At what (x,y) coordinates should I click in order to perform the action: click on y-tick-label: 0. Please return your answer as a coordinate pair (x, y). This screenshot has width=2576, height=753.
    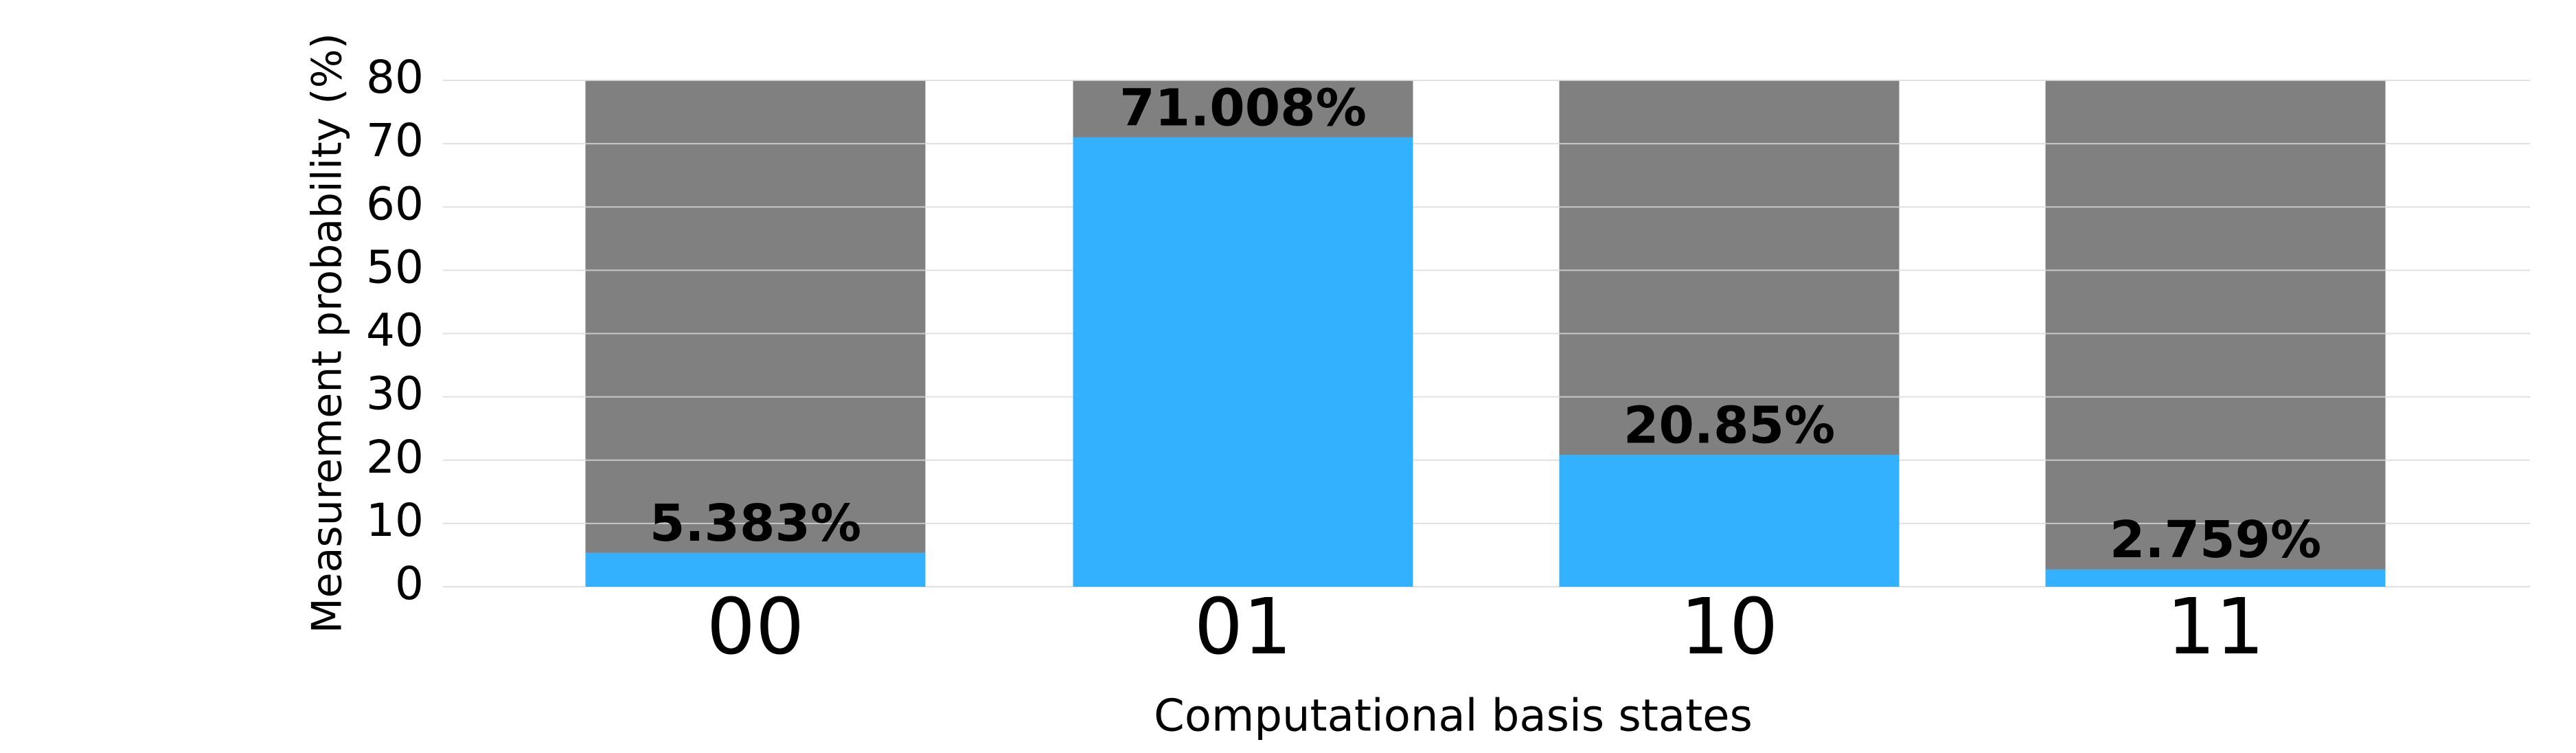
    Looking at the image, I should click on (409, 583).